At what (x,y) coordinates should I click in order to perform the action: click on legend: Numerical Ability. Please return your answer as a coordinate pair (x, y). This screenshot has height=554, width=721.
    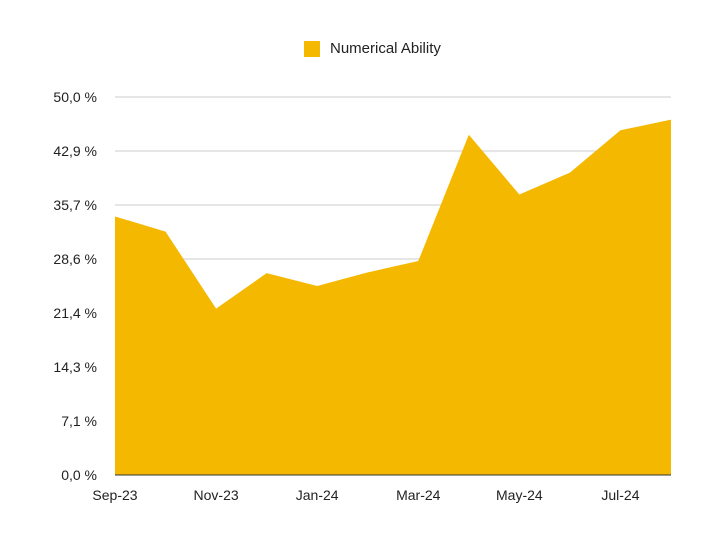
    Looking at the image, I should click on (372, 48).